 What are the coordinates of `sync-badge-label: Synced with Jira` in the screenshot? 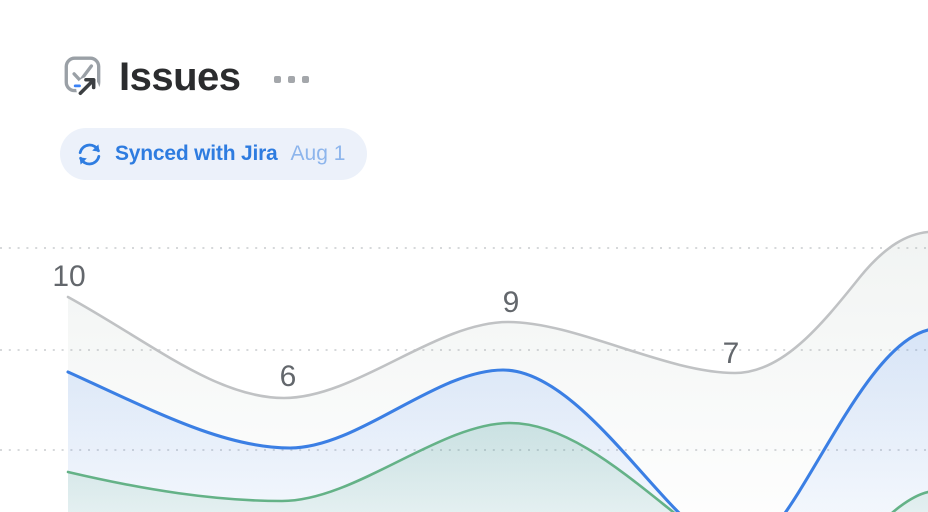 It's located at (196, 153).